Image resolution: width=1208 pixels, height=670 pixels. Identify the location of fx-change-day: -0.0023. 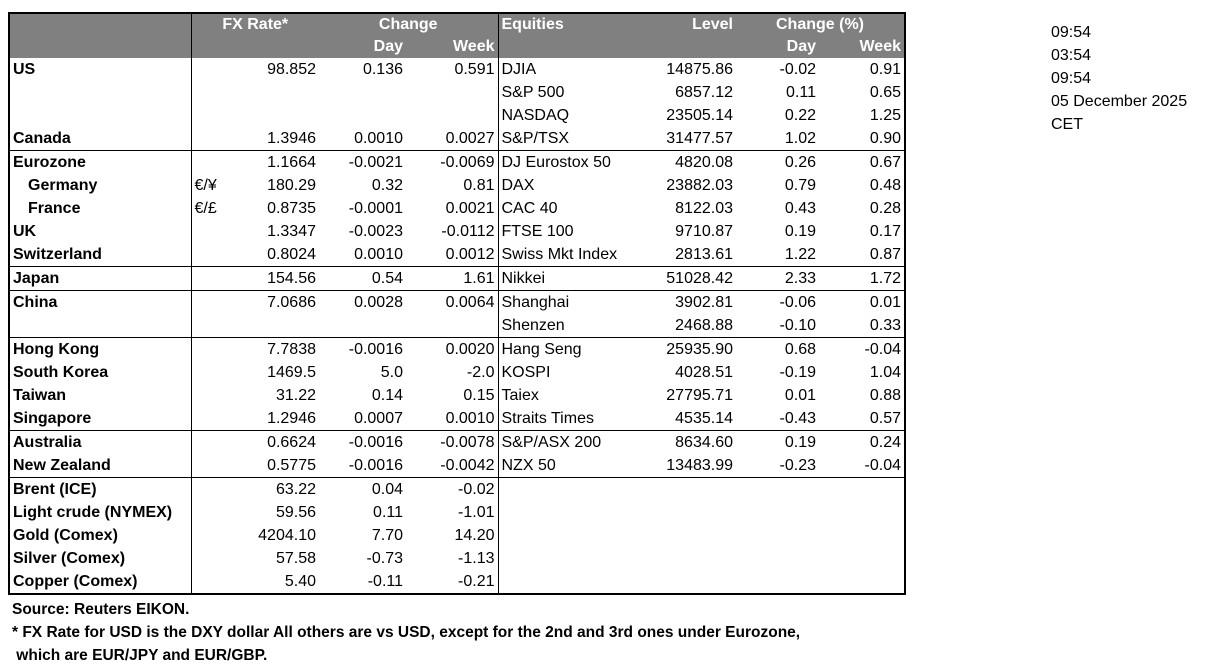
(375, 231).